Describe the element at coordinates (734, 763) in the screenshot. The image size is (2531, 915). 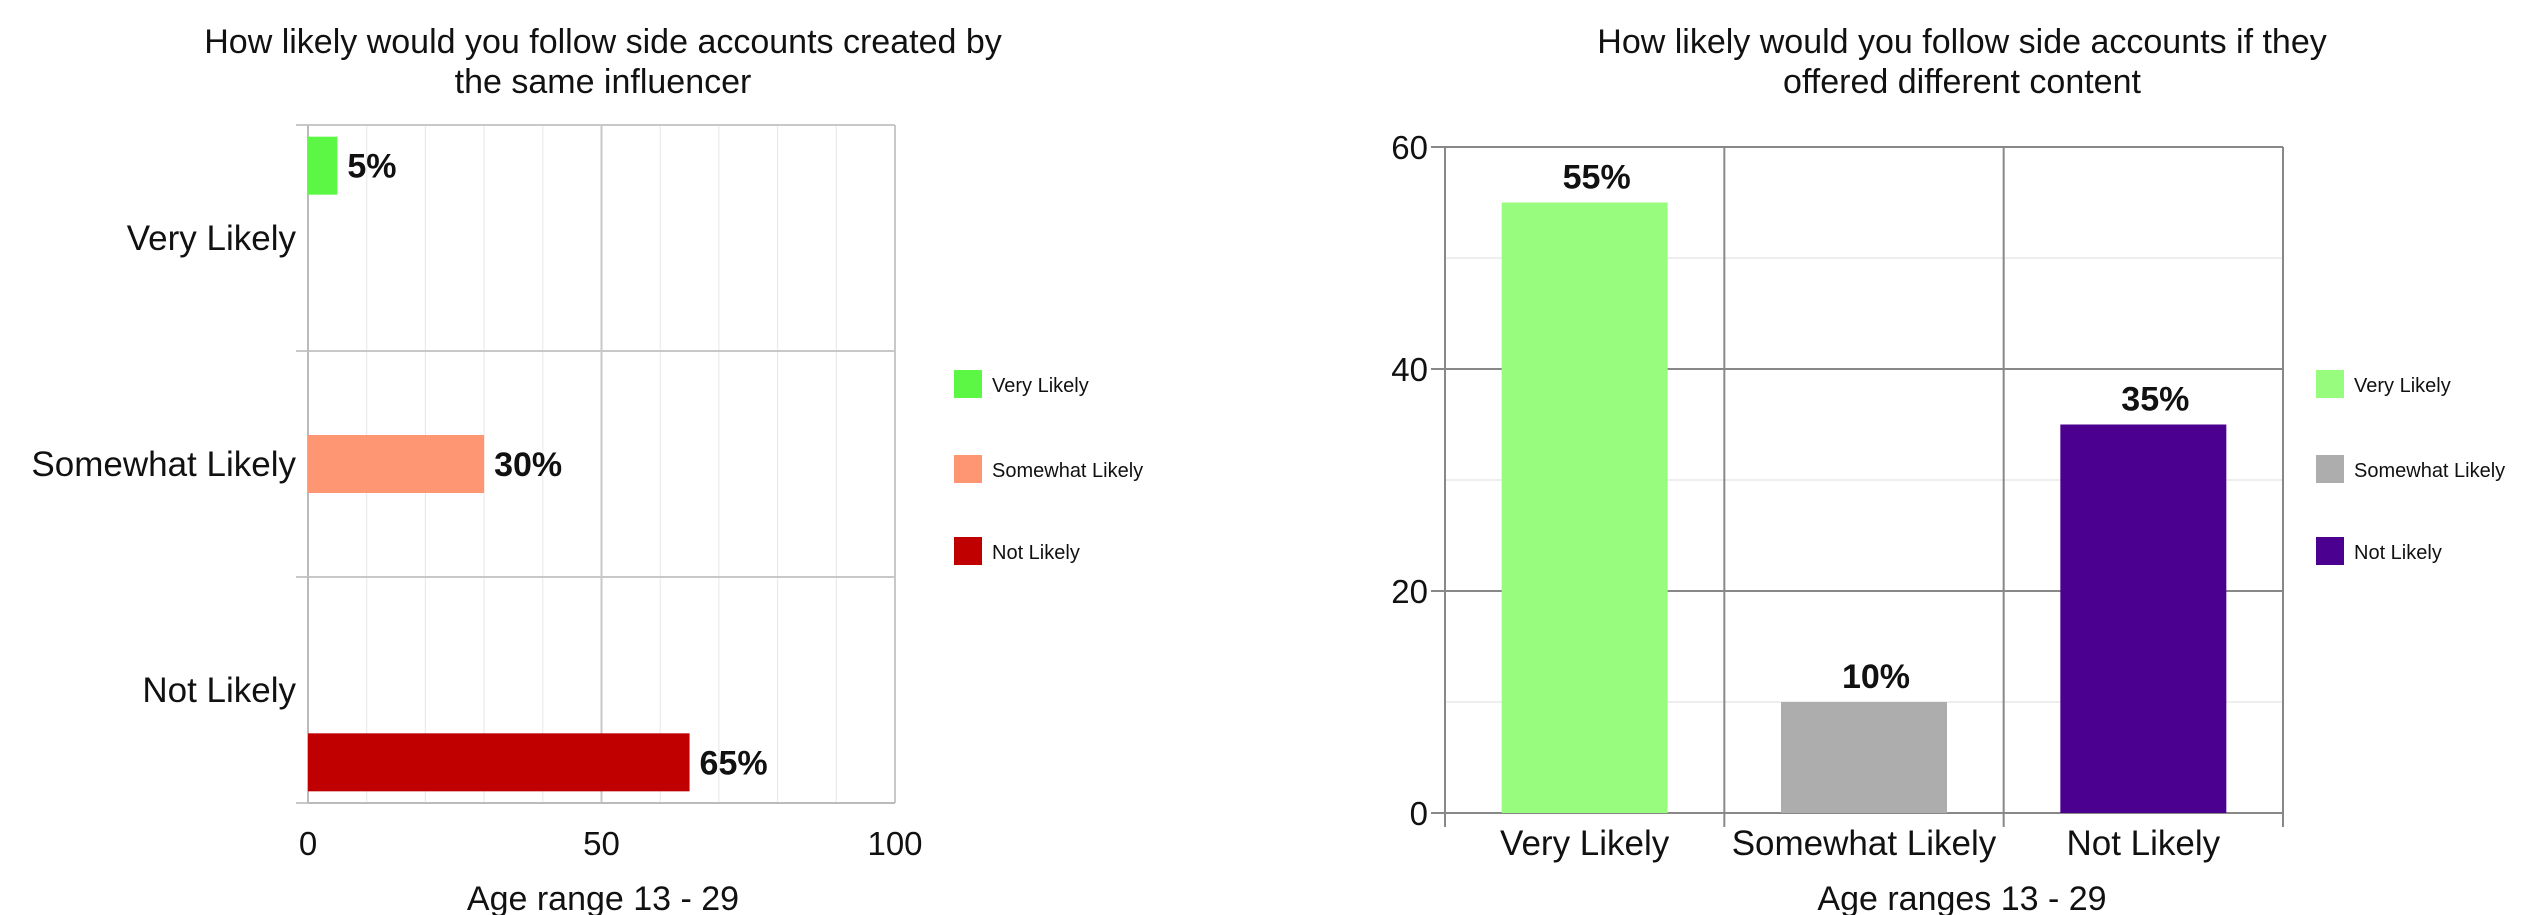
I see `data-label-not-likely: 65%` at that location.